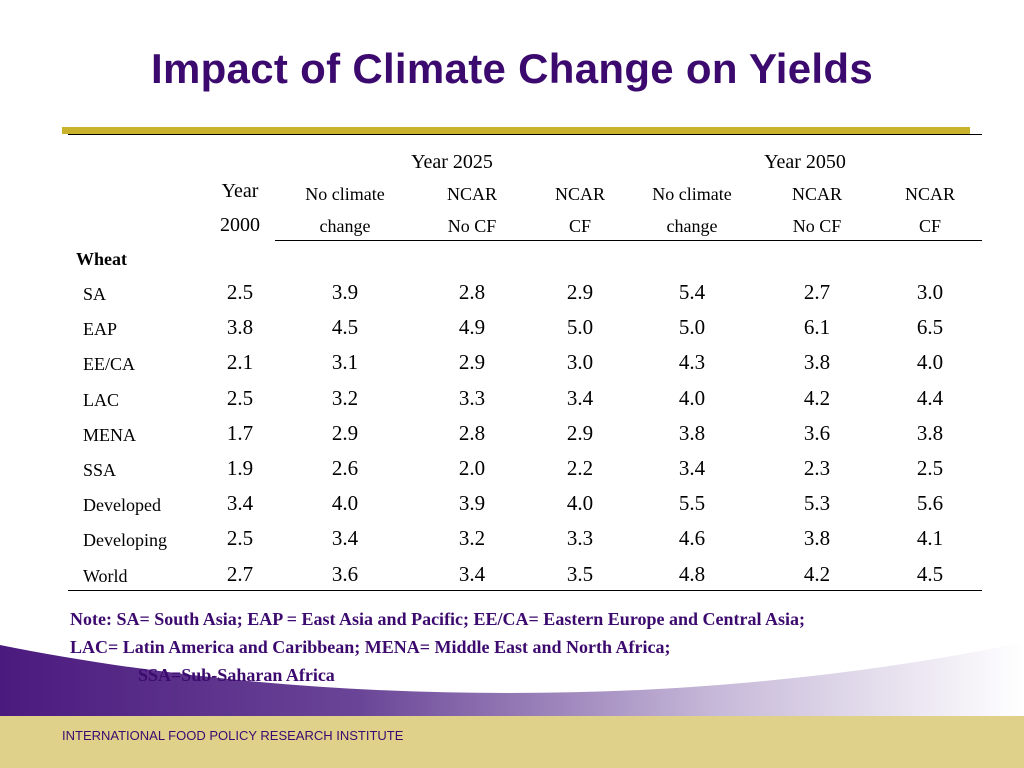 This screenshot has width=1024, height=768. What do you see at coordinates (240, 225) in the screenshot?
I see `col-year2000-line2: 2000` at bounding box center [240, 225].